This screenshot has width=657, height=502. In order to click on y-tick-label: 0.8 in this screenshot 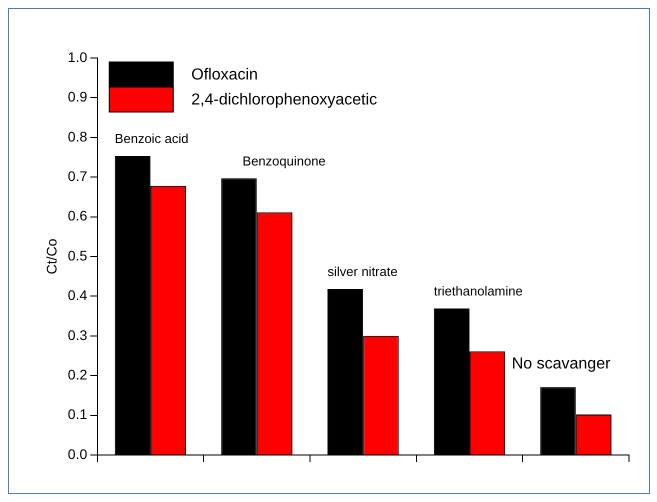, I will do `click(78, 136)`.